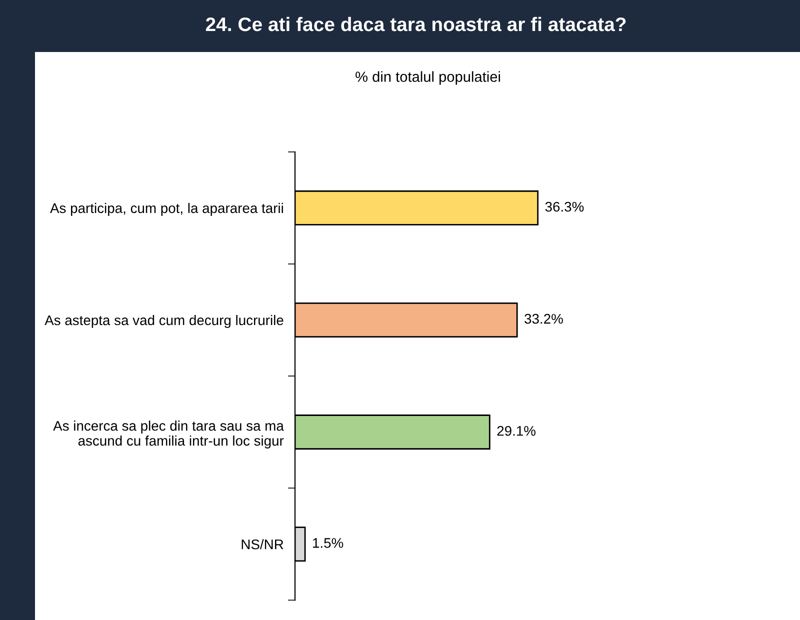  I want to click on y-tick-label: As participa, cum pot, la apararea tarii, so click(166, 209).